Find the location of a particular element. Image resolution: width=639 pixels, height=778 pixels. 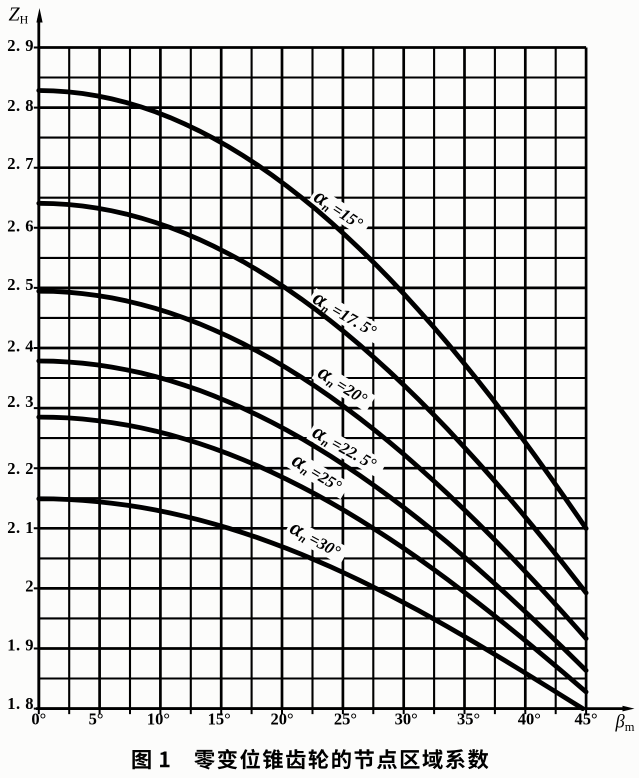

svg-text: 1. 8 is located at coordinates (20, 703).